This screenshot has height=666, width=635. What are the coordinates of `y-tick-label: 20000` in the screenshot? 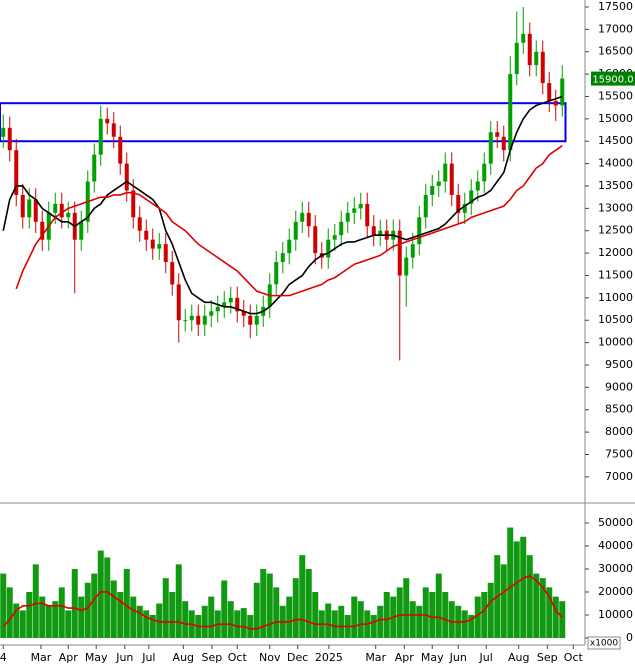 It's located at (615, 591).